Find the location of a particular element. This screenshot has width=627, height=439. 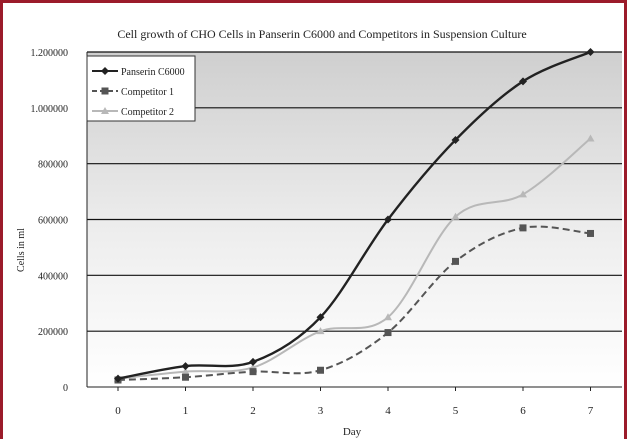

y-tick-label: 0 is located at coordinates (65, 388).